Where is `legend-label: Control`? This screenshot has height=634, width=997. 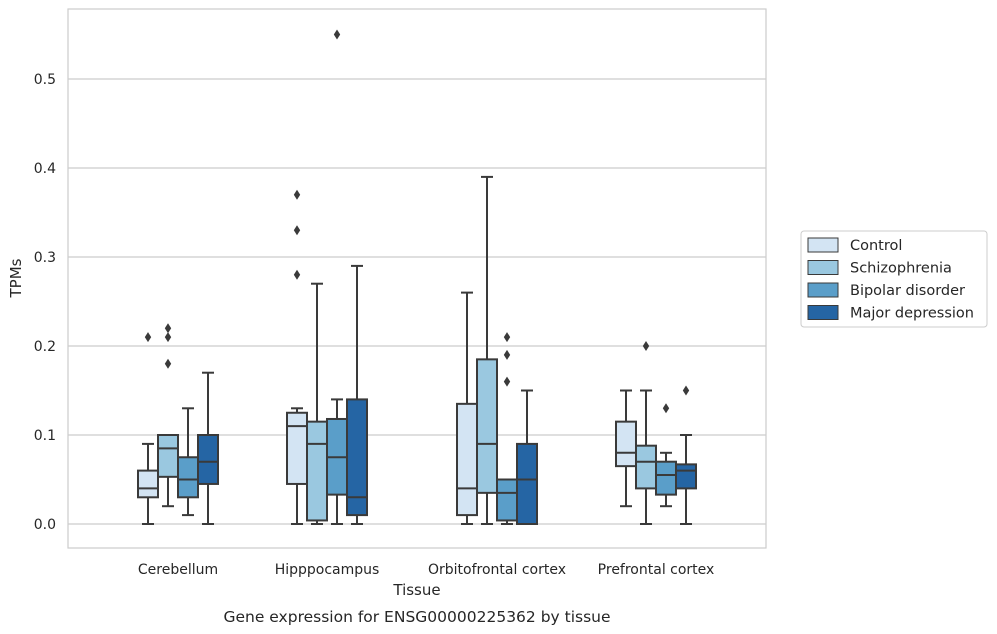 legend-label: Control is located at coordinates (876, 246).